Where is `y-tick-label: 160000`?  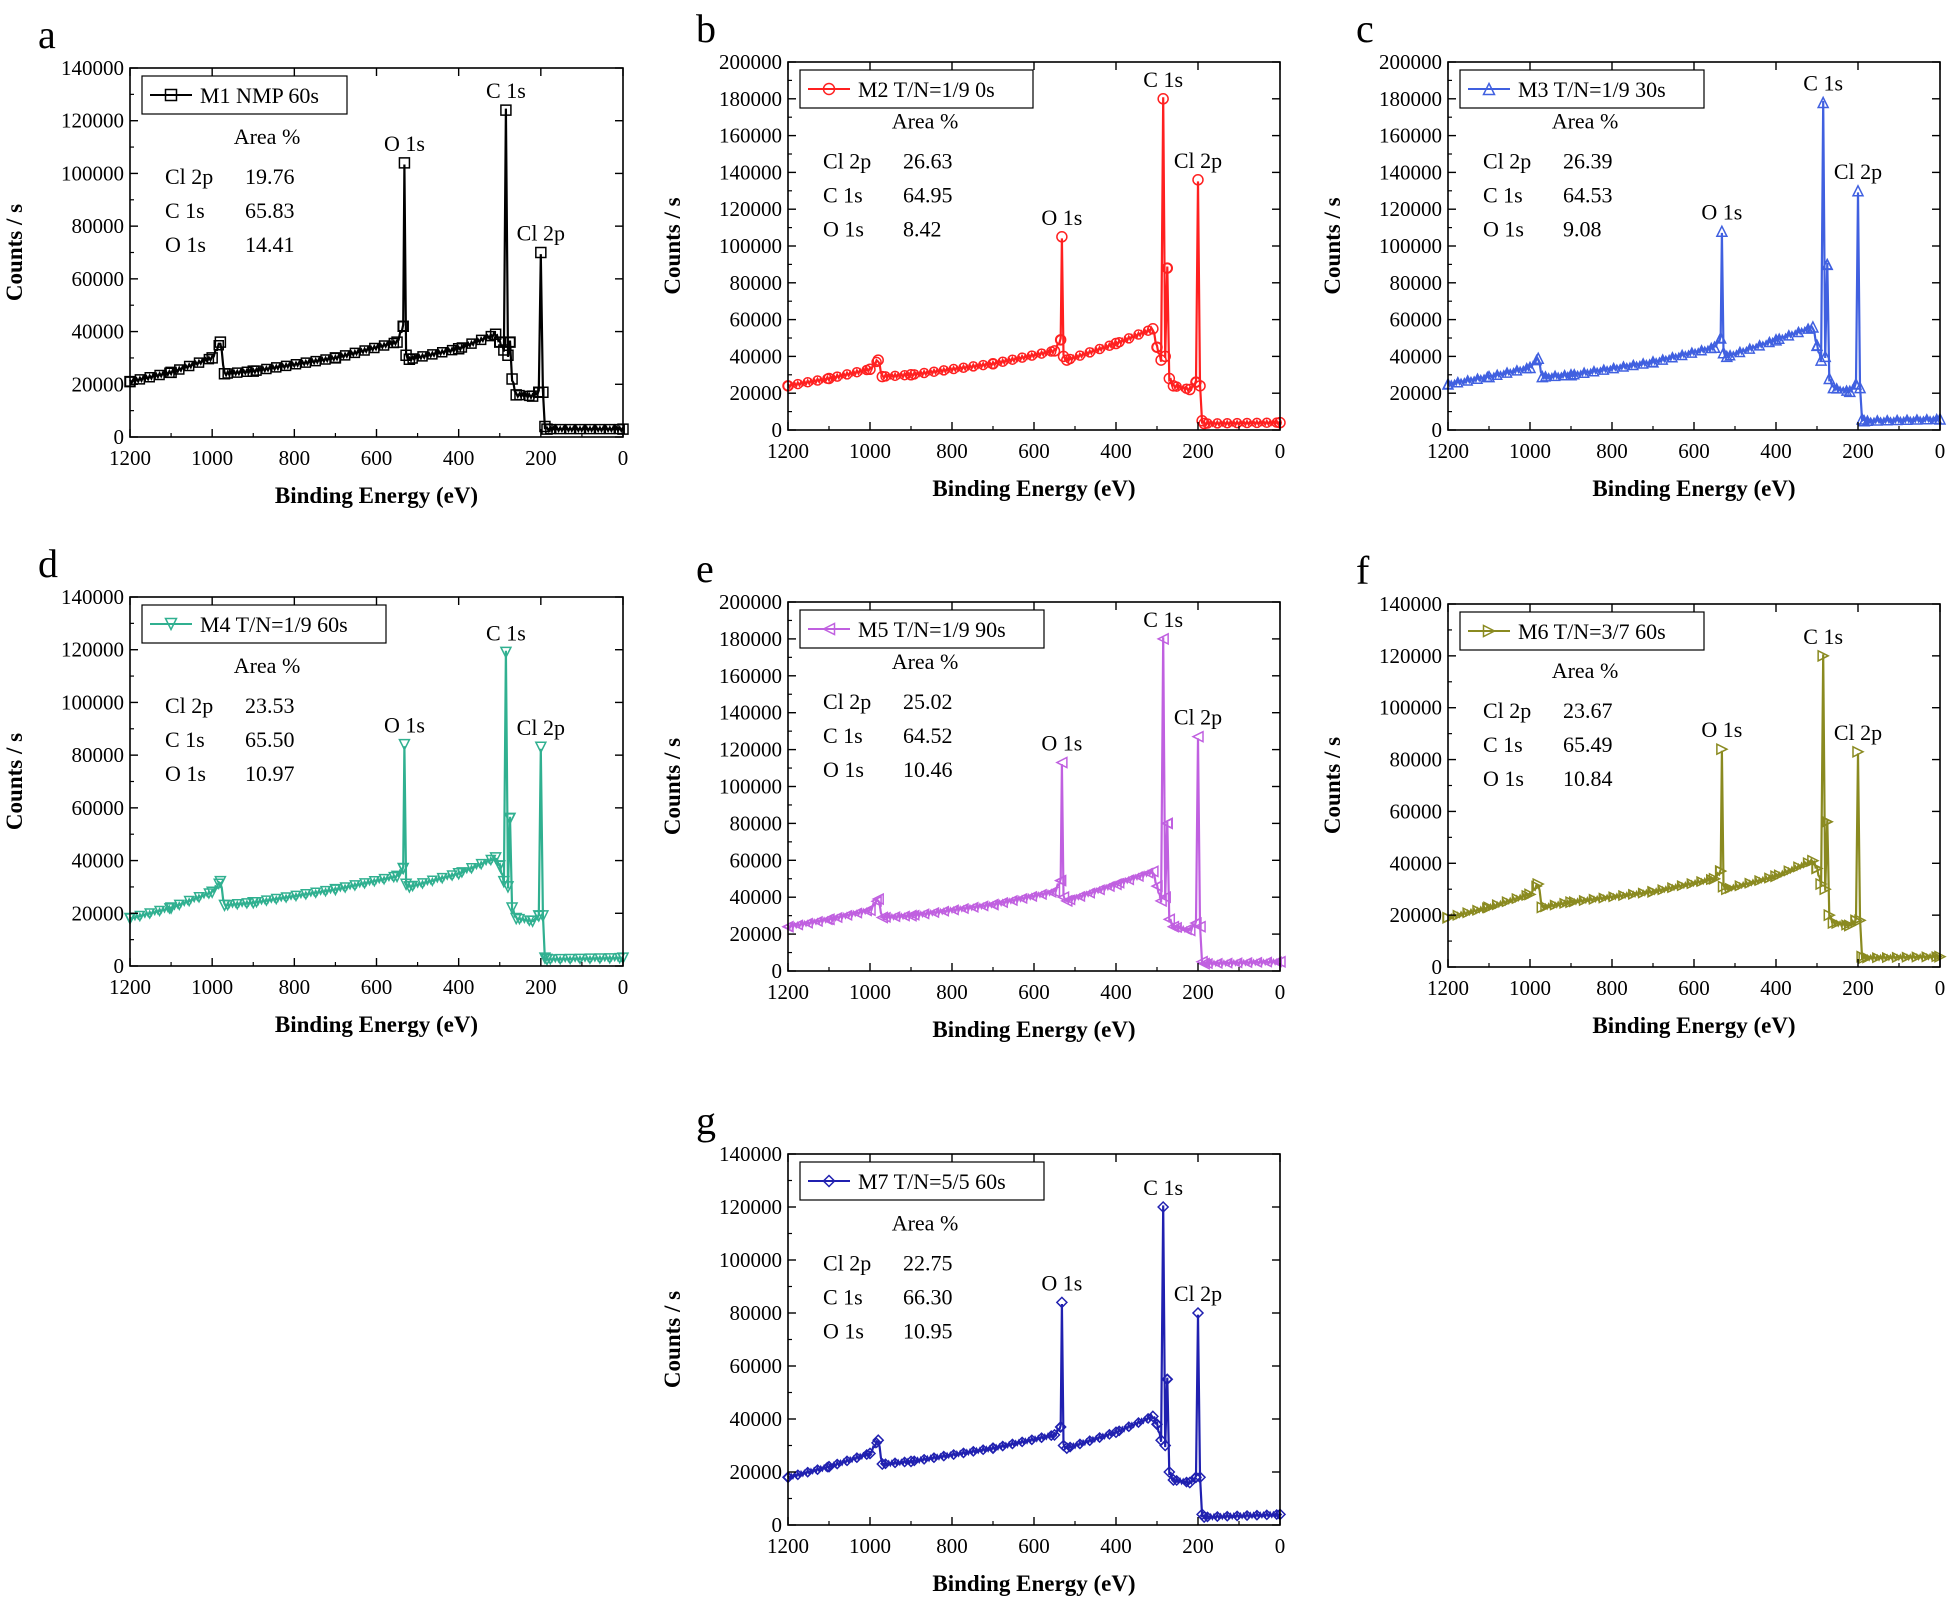
y-tick-label: 160000 is located at coordinates (1410, 136).